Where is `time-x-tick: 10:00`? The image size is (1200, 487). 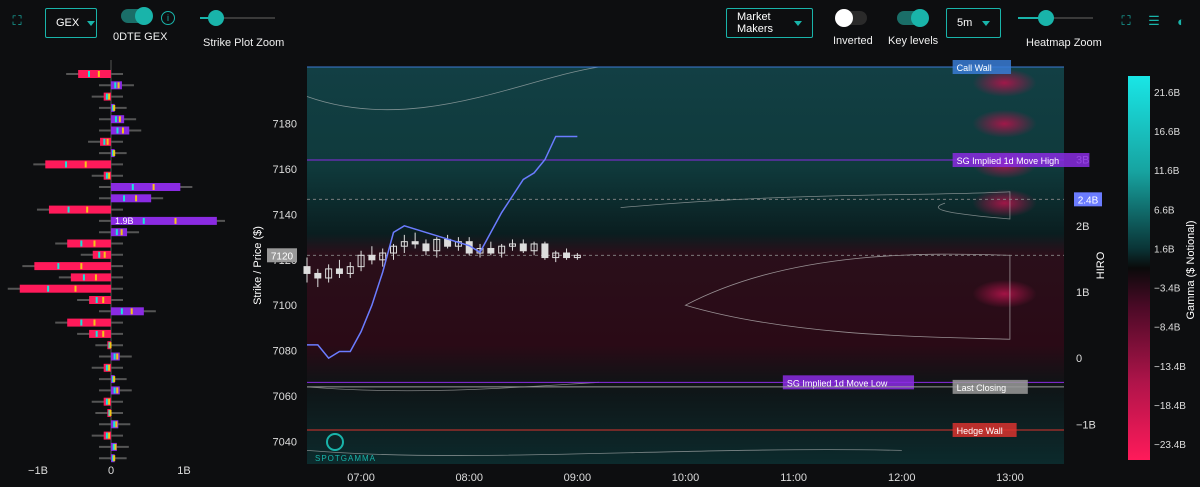
time-x-tick: 10:00 is located at coordinates (686, 478).